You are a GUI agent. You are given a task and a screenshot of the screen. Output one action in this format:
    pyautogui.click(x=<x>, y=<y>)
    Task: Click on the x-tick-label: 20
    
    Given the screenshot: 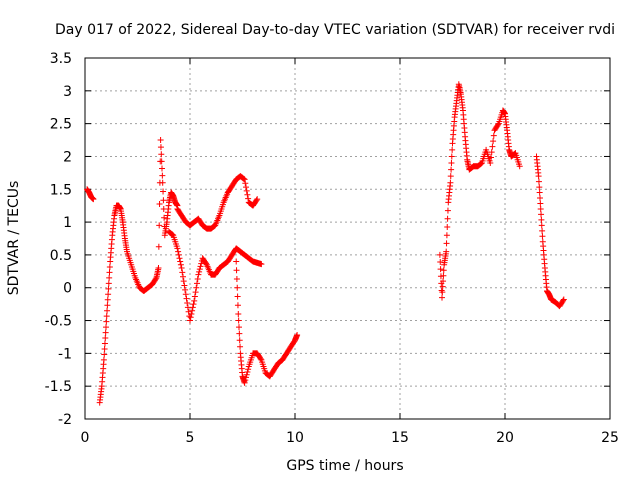 What is the action you would take?
    pyautogui.click(x=505, y=438)
    